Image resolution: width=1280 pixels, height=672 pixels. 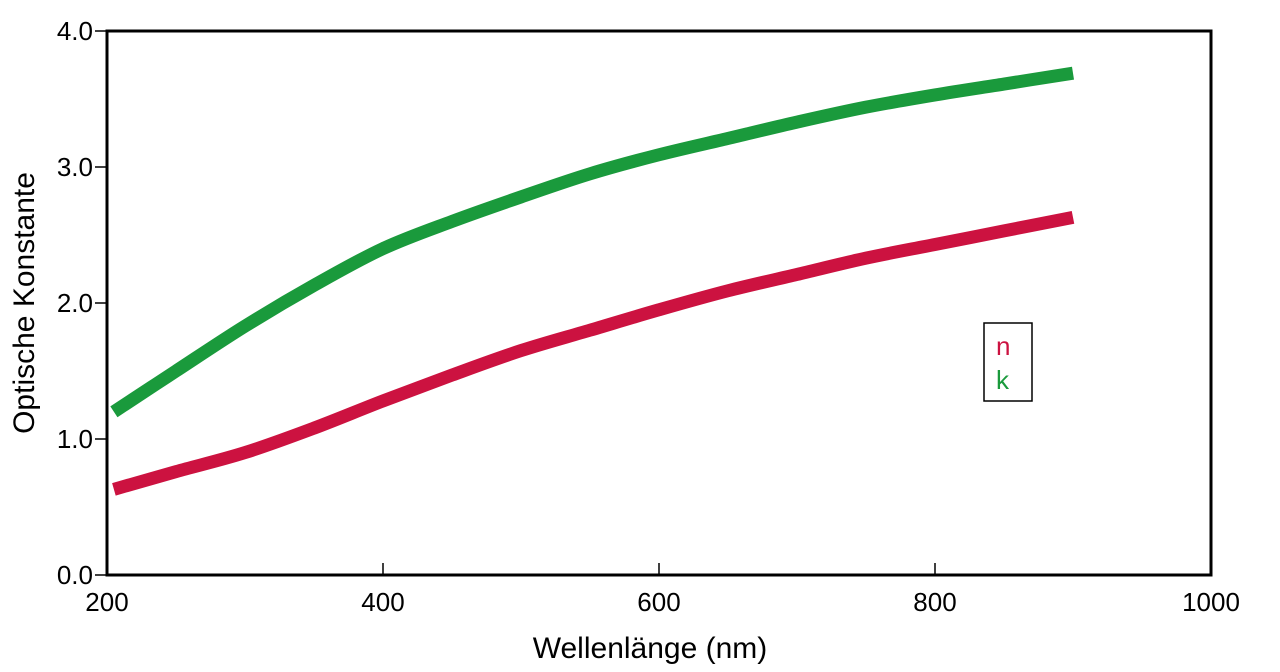 I want to click on legend-box, so click(x=1008, y=362).